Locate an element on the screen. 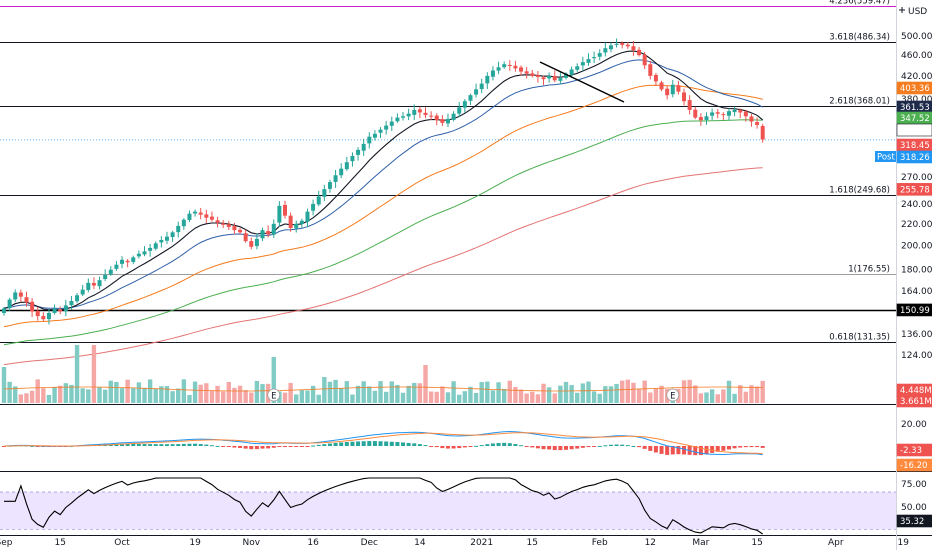  earnings-marker is located at coordinates (274, 395).